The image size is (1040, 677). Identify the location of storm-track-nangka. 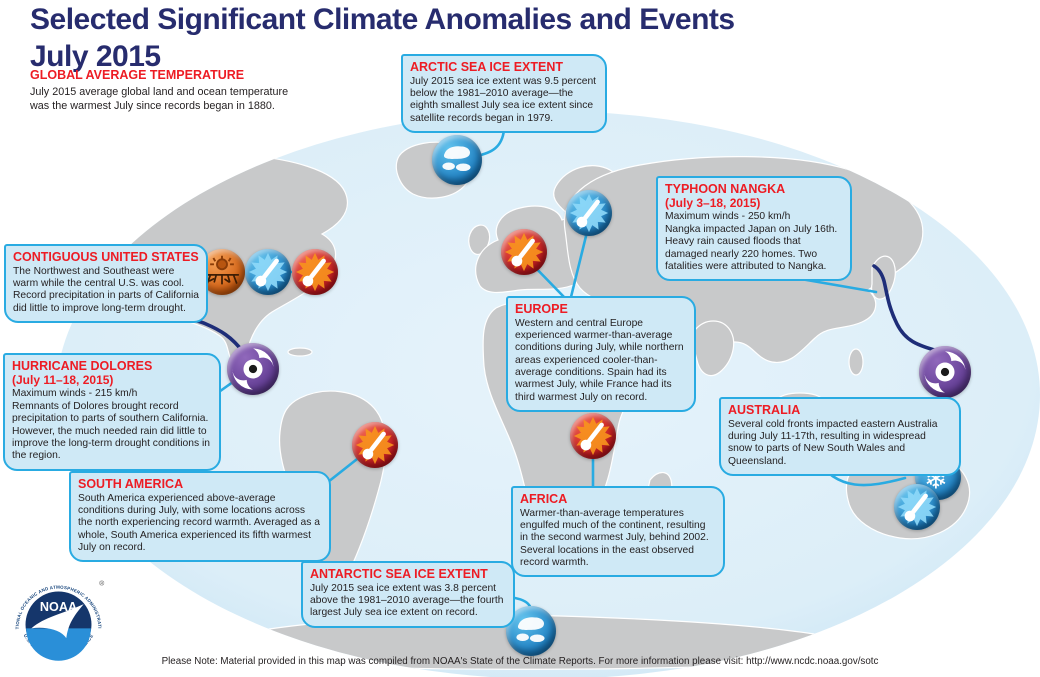
(907, 309).